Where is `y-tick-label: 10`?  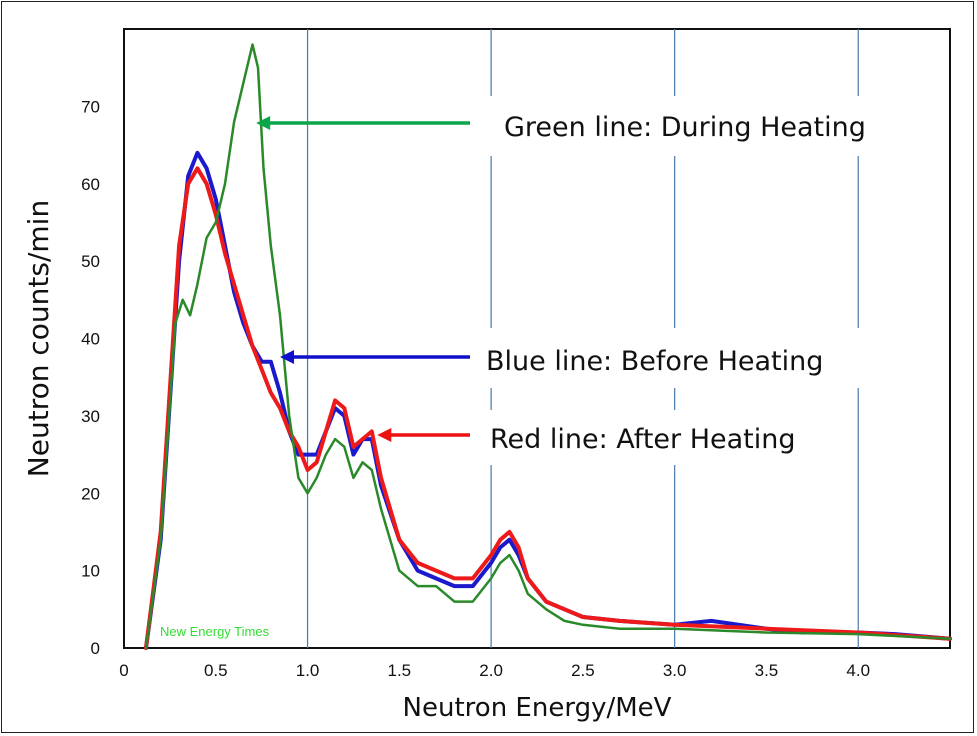
y-tick-label: 10 is located at coordinates (90, 571).